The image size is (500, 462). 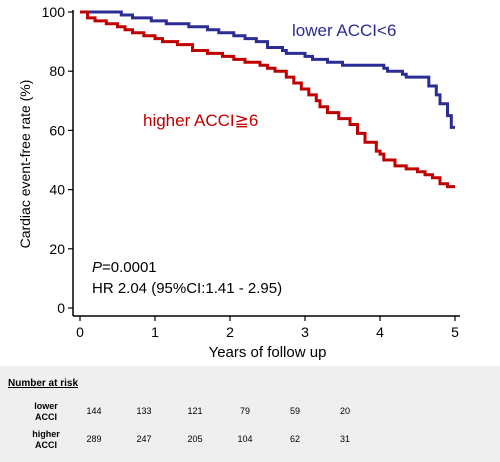 I want to click on x-tick-label: 3, so click(x=305, y=332).